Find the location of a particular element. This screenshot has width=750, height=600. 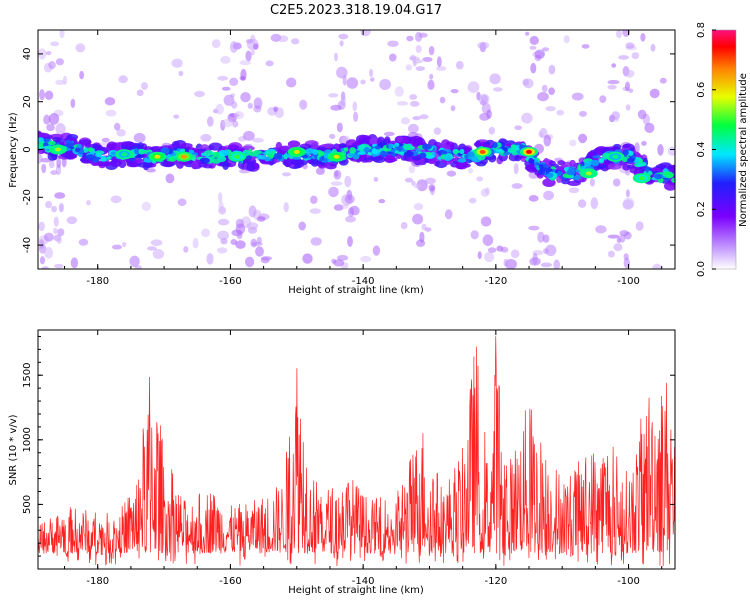

colorbar-tick-label: 0.4 is located at coordinates (701, 150).